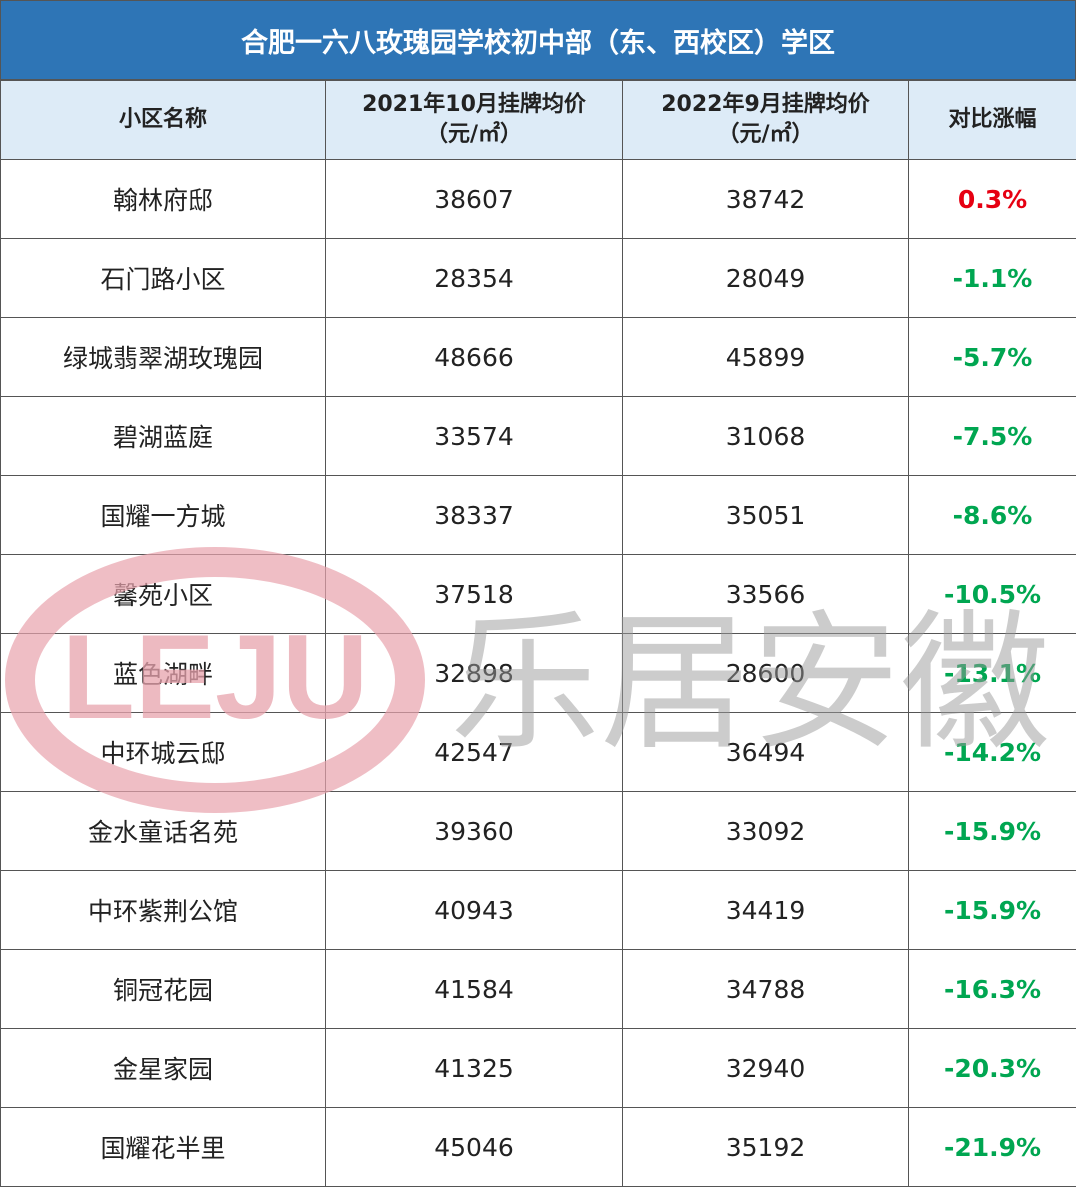  Describe the element at coordinates (765, 673) in the screenshot. I see `cell: 28600` at that location.